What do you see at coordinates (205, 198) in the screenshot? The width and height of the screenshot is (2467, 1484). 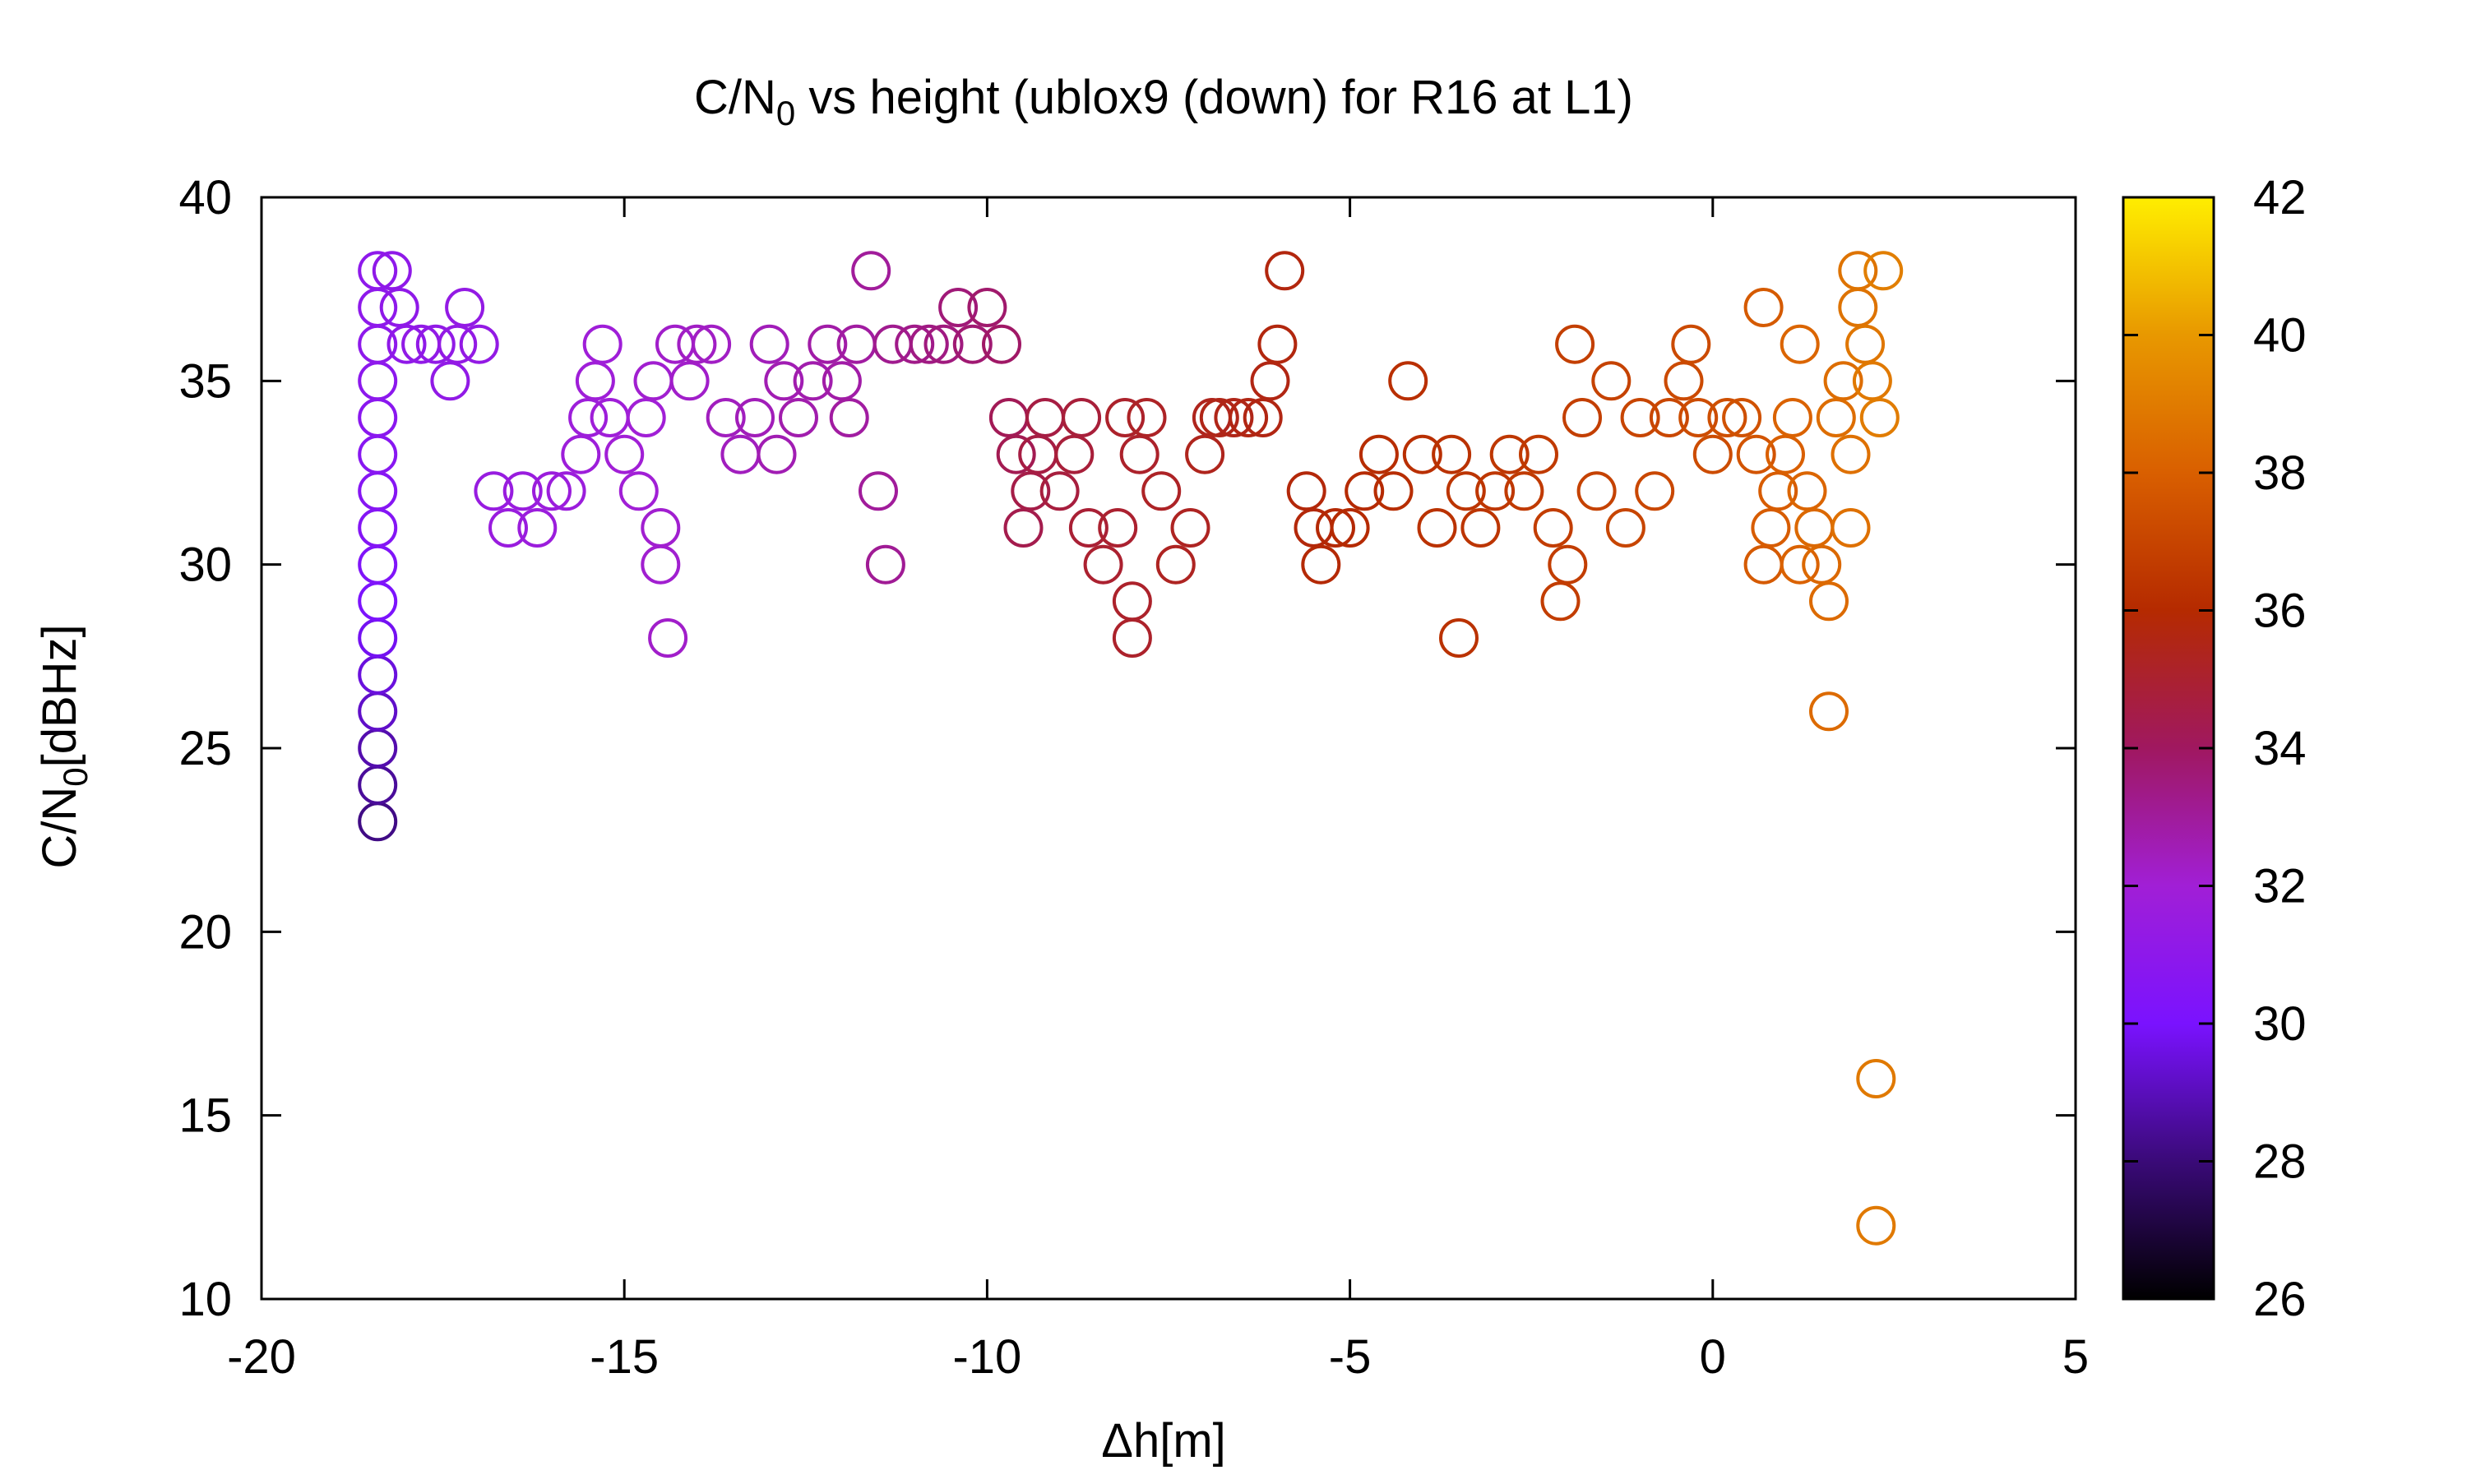 I see `y-tick-label: 40` at bounding box center [205, 198].